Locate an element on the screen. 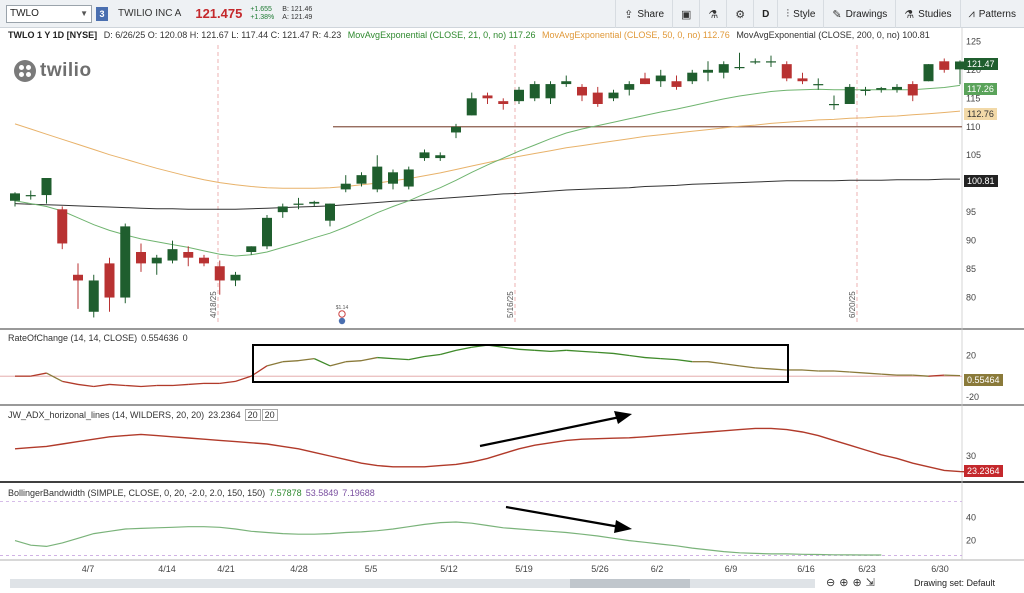 The image size is (1024, 593). patterns-button: ⩘ Patterns is located at coordinates (991, 14).